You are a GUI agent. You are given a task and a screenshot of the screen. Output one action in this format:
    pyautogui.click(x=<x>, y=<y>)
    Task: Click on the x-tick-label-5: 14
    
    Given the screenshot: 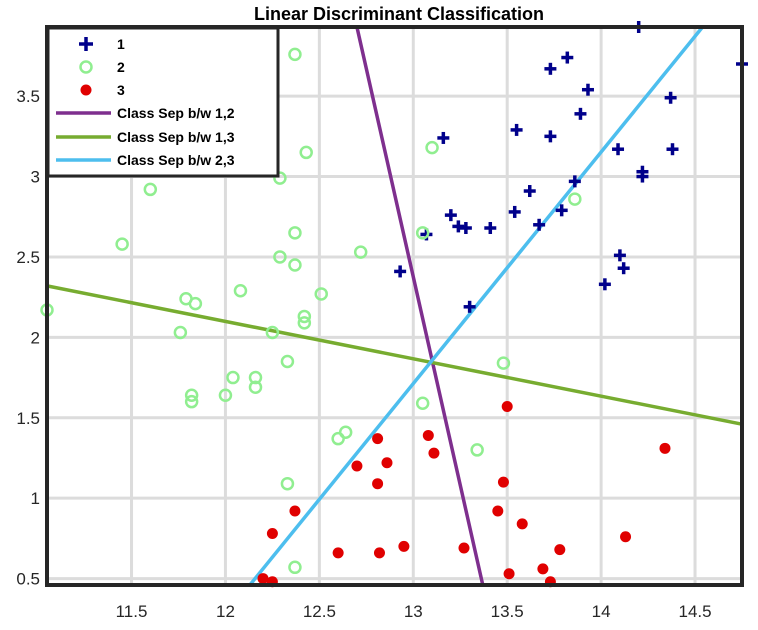 What is the action you would take?
    pyautogui.click(x=601, y=611)
    